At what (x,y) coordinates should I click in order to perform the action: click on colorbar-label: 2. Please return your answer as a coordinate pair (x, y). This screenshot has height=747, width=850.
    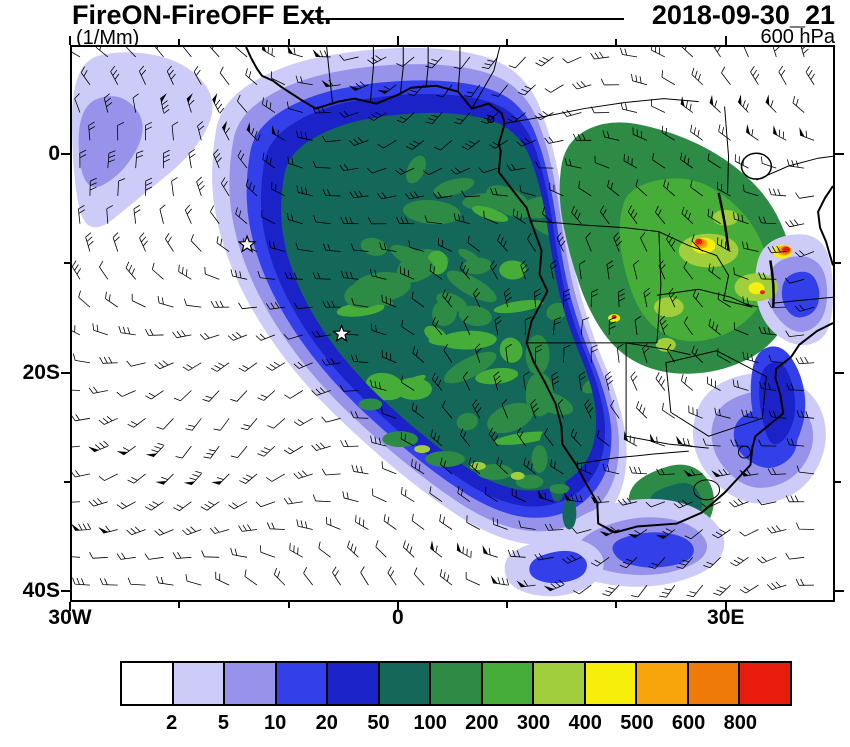
    Looking at the image, I should click on (172, 723).